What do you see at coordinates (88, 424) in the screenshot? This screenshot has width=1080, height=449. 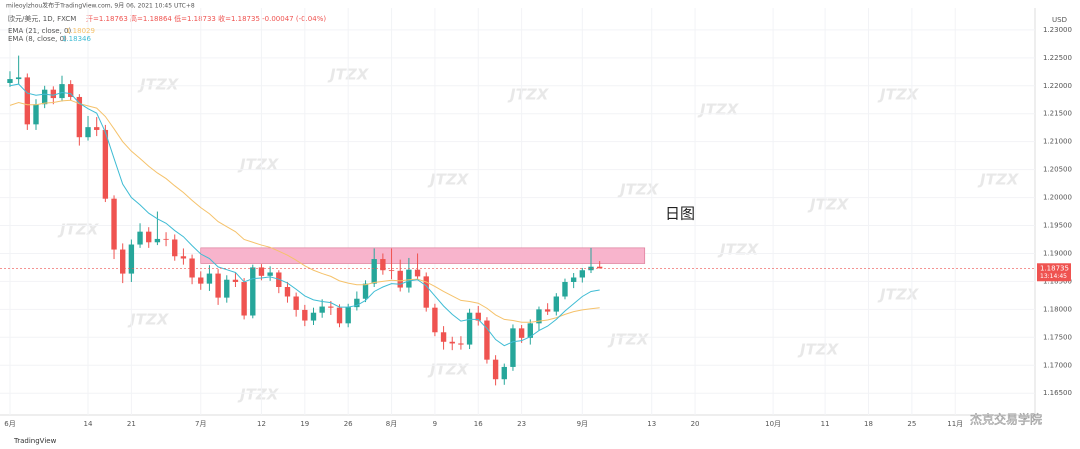 I see `x-tick-label: 14` at bounding box center [88, 424].